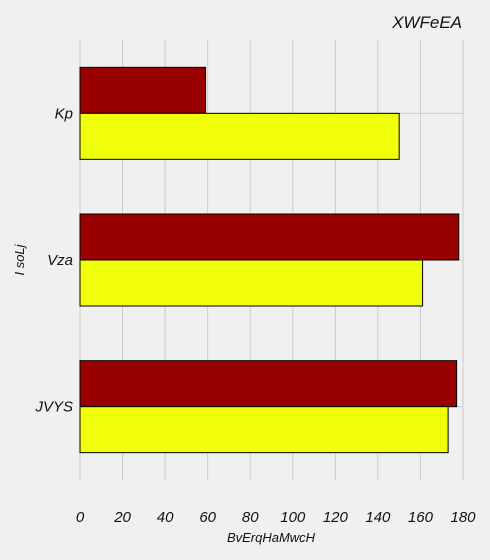 Image resolution: width=490 pixels, height=560 pixels. Describe the element at coordinates (293, 517) in the screenshot. I see `x-tick-label: 100` at that location.